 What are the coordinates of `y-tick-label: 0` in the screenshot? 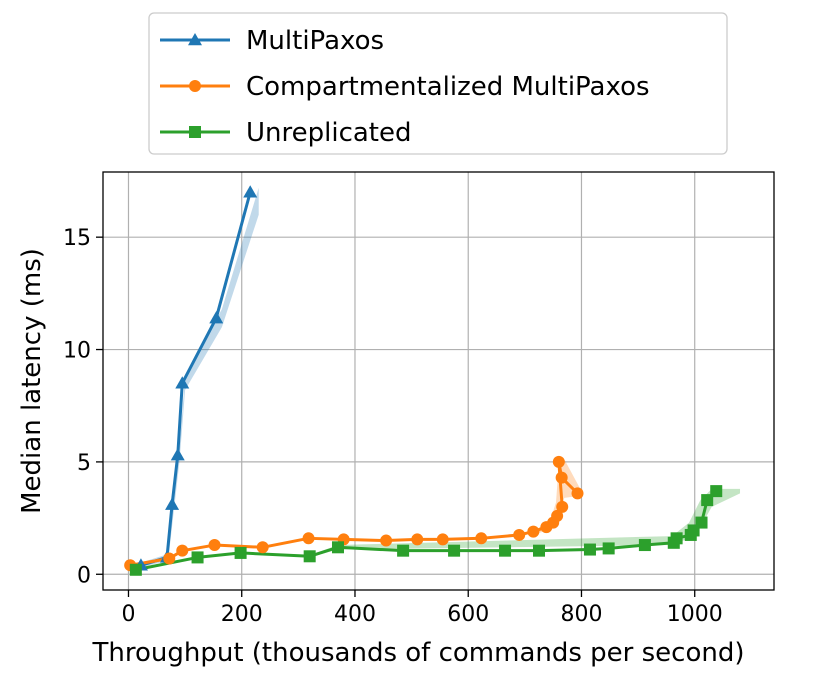 It's located at (84, 575).